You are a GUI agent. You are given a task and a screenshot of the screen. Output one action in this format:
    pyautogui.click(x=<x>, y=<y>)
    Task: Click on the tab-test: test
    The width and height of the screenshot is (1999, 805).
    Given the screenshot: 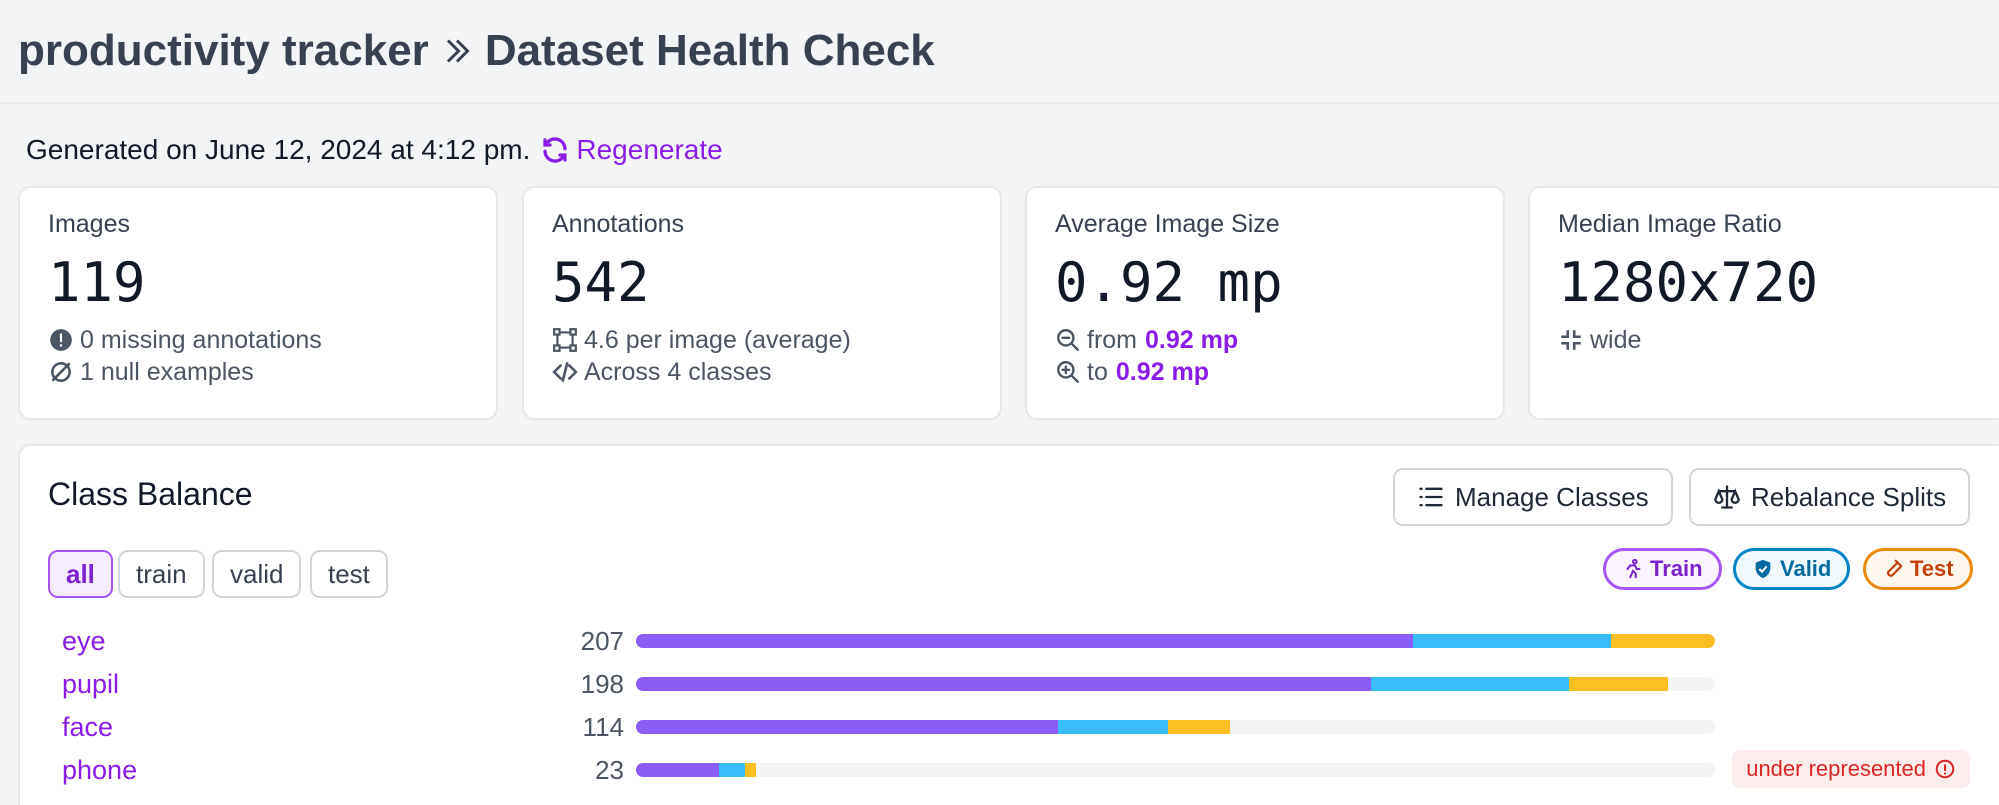 What is the action you would take?
    pyautogui.click(x=349, y=574)
    